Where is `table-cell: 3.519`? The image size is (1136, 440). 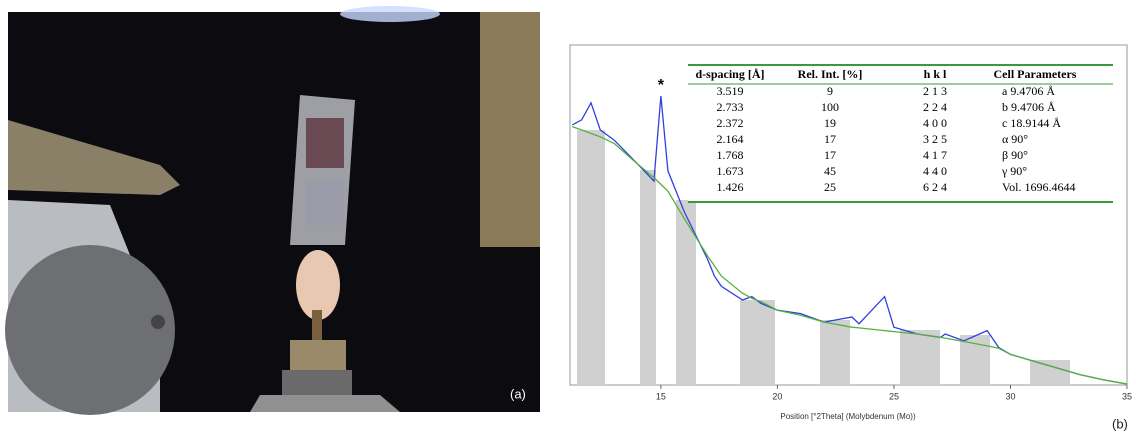
table-cell: 3.519 is located at coordinates (730, 91).